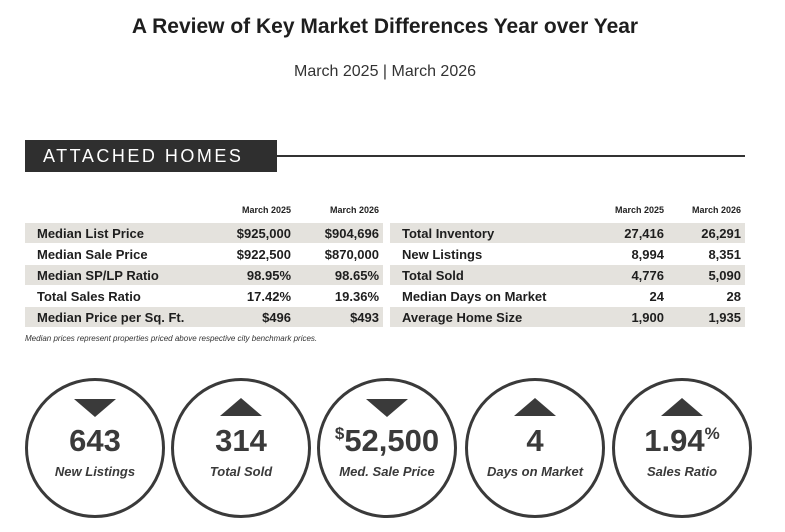  What do you see at coordinates (268, 296) in the screenshot?
I see `value-2025: 17.42%` at bounding box center [268, 296].